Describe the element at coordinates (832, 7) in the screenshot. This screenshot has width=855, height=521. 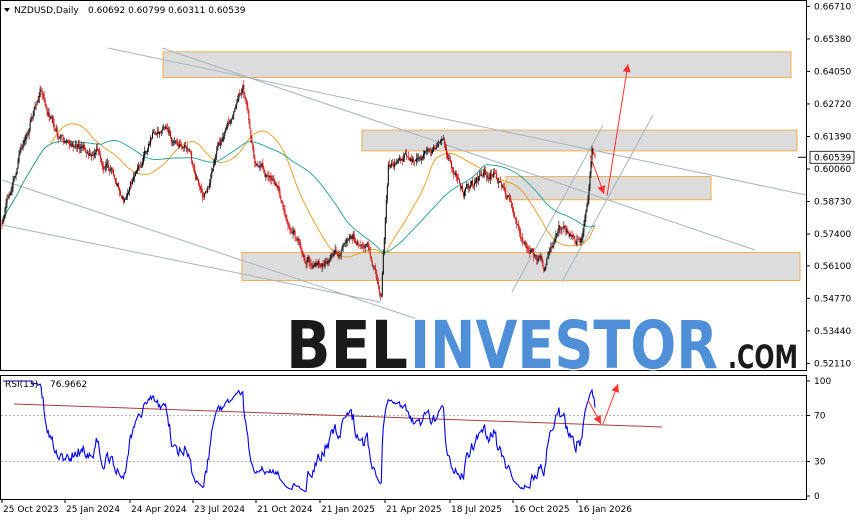
I see `svg-text: 0.66710` at that location.